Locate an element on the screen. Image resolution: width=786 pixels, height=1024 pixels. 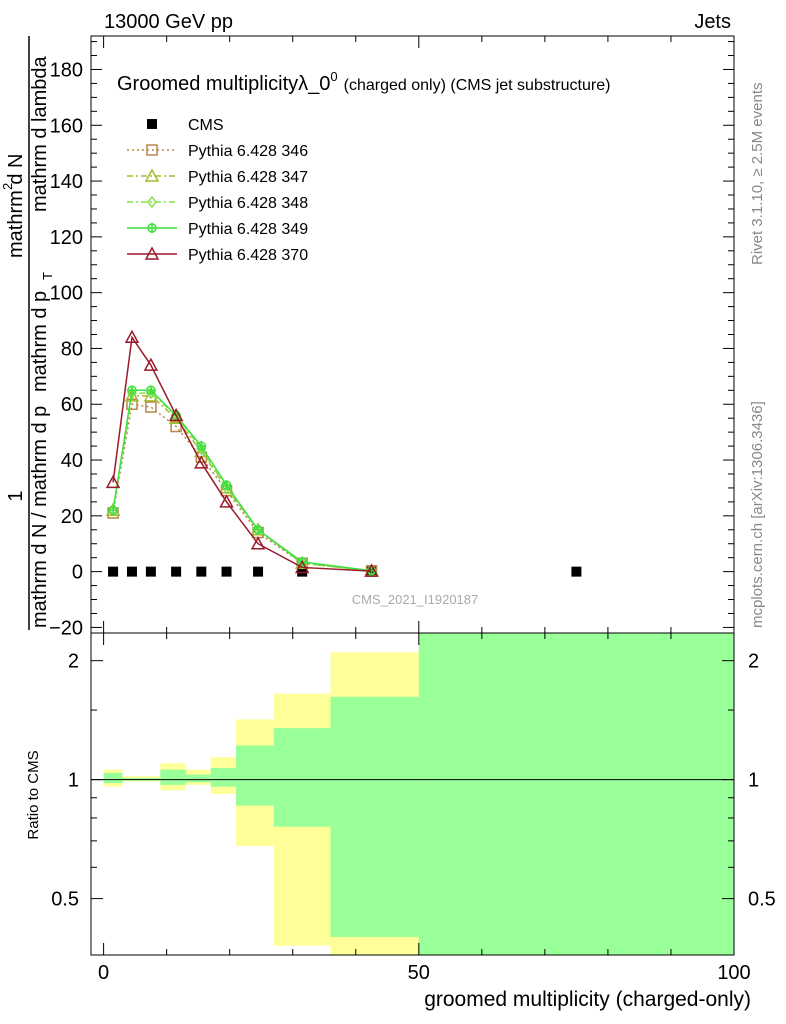
rivet-label: Rivet 3.1.10, ≥ 2.5M events is located at coordinates (757, 174).